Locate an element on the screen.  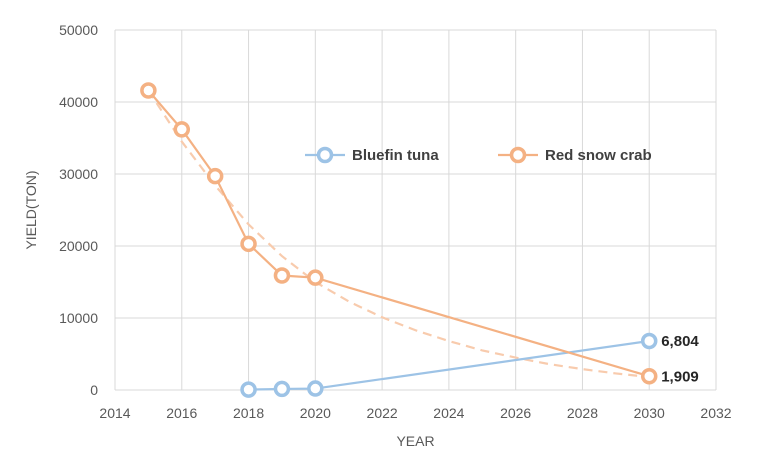
x-tick-label: 2014 is located at coordinates (114, 413).